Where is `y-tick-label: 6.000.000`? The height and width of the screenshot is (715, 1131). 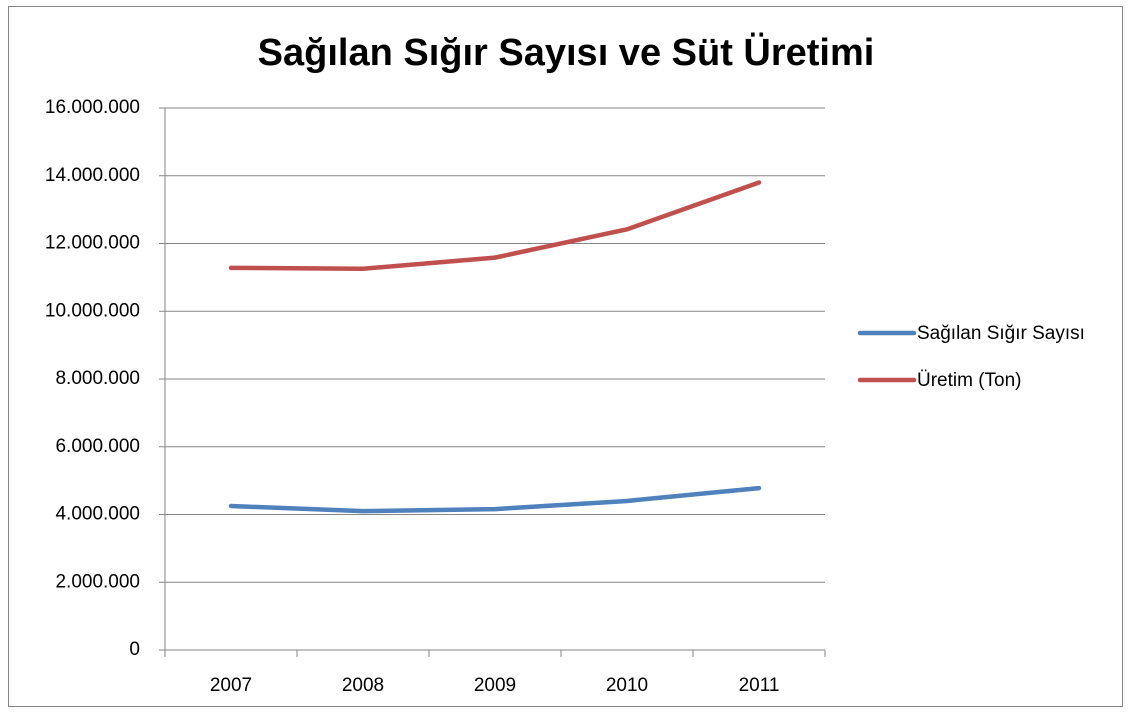 y-tick-label: 6.000.000 is located at coordinates (97, 446).